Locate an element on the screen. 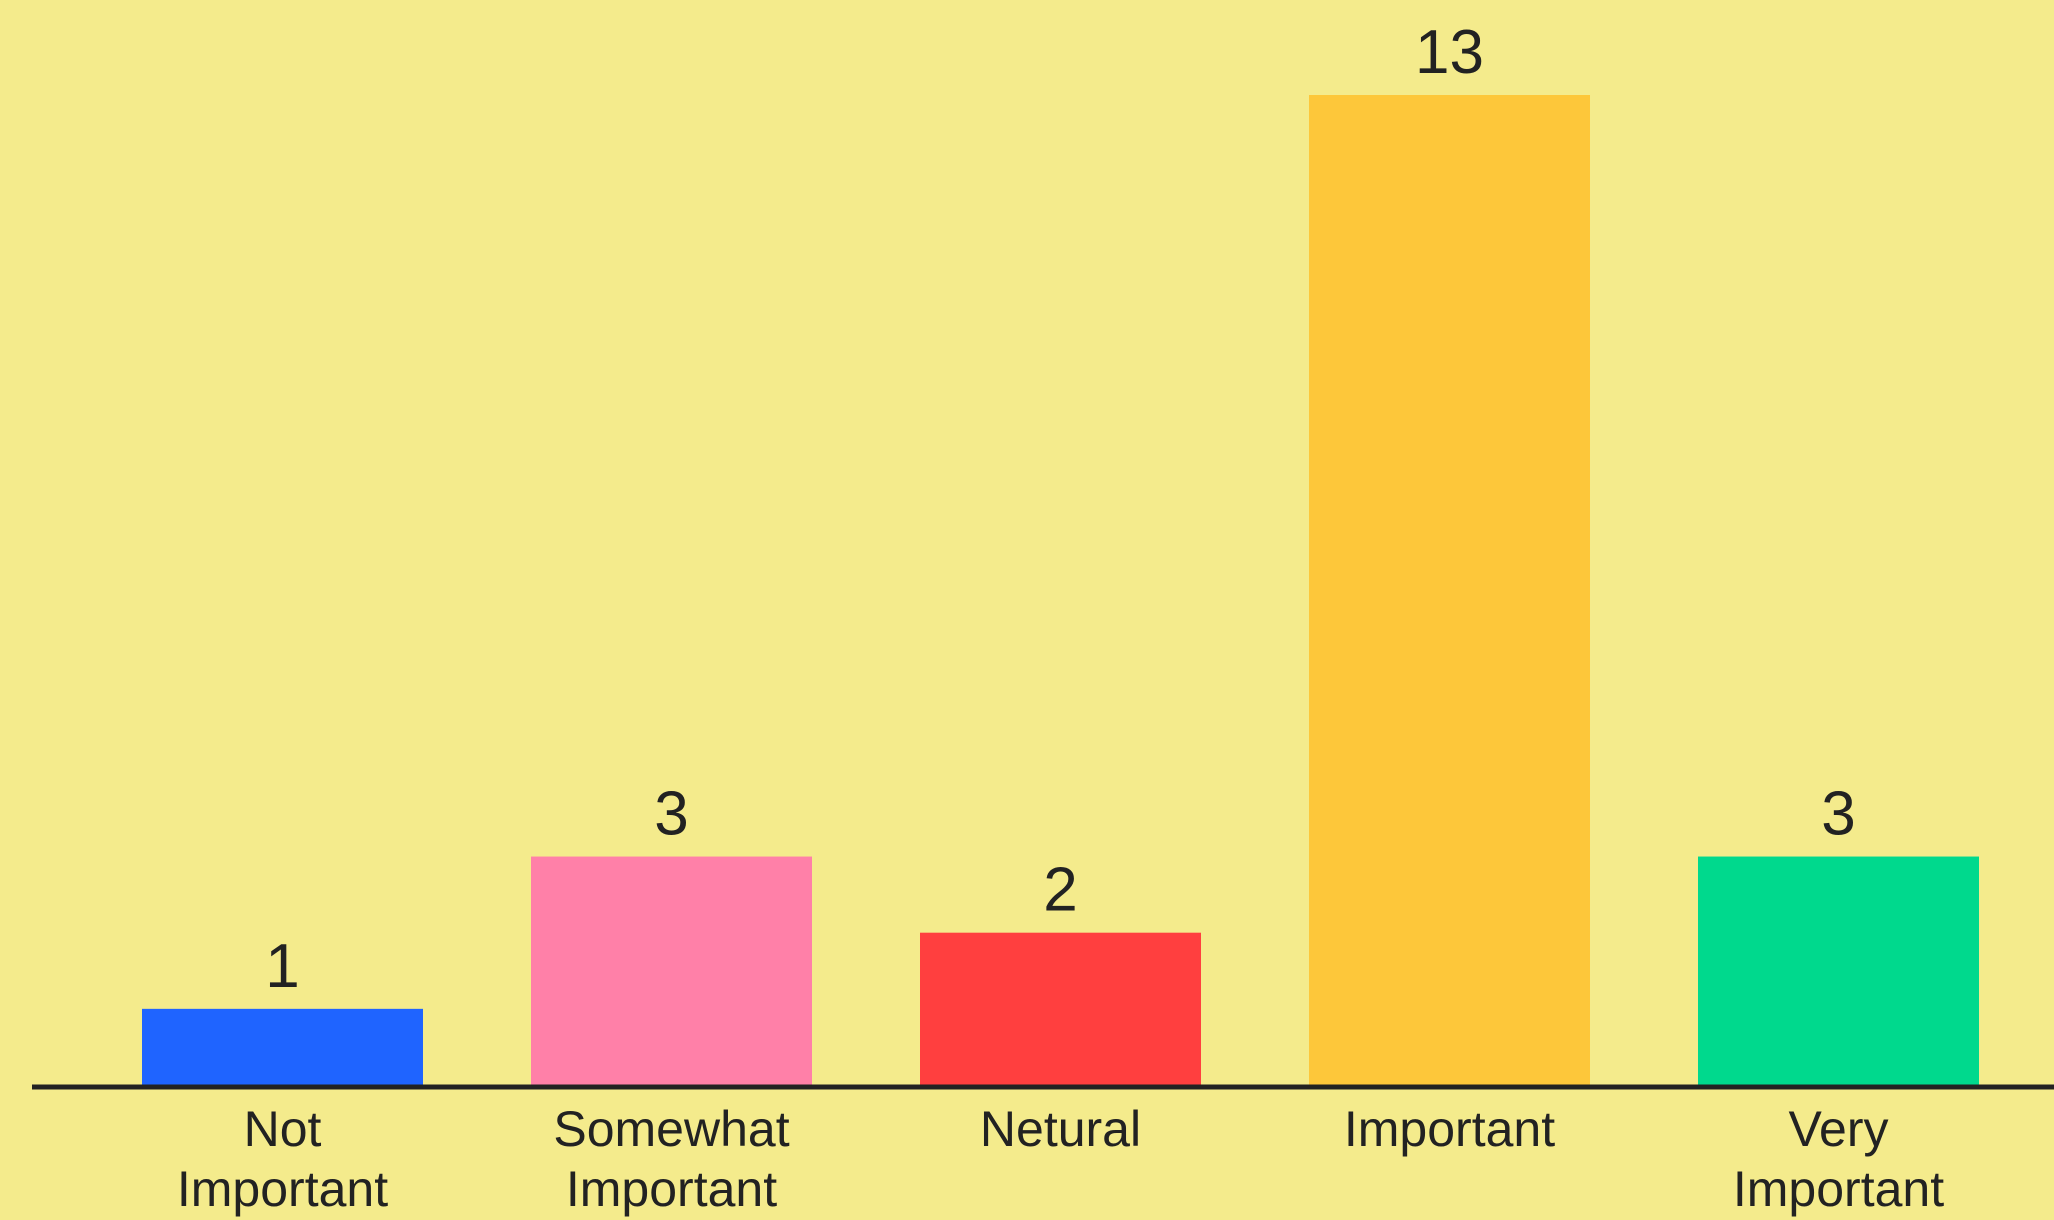  category-label-3: Important is located at coordinates (1449, 1129).